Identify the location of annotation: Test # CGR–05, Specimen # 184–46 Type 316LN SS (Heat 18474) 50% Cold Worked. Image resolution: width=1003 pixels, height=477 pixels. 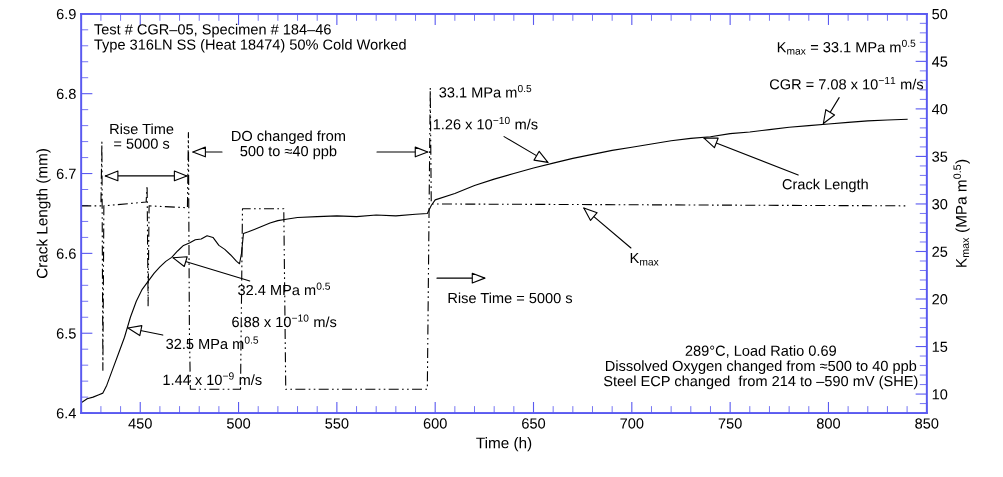
(250, 38).